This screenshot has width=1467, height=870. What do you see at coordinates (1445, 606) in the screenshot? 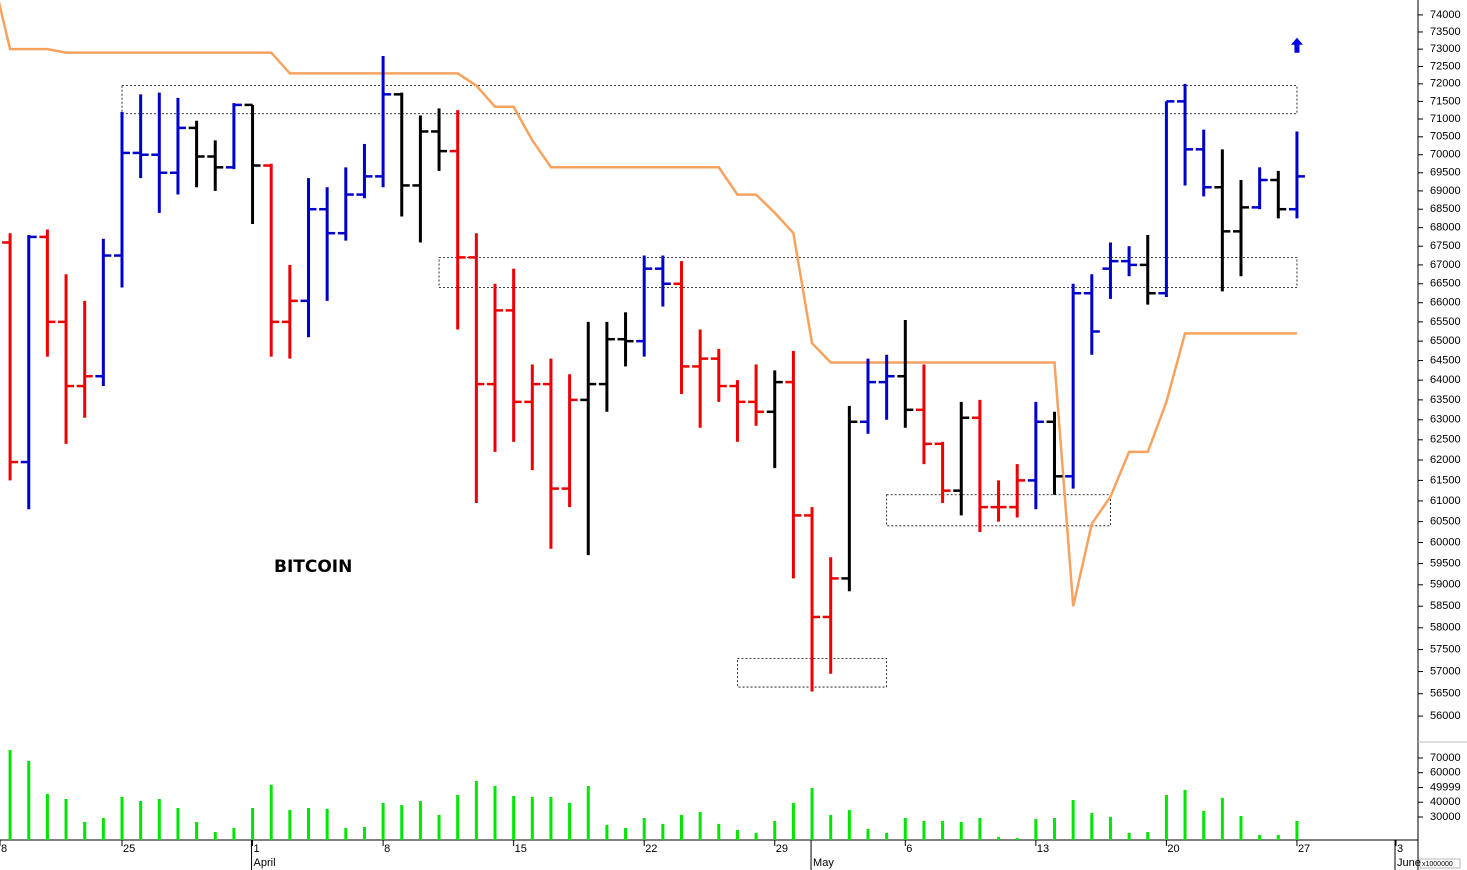
I see `y-tick-label: 58500` at bounding box center [1445, 606].